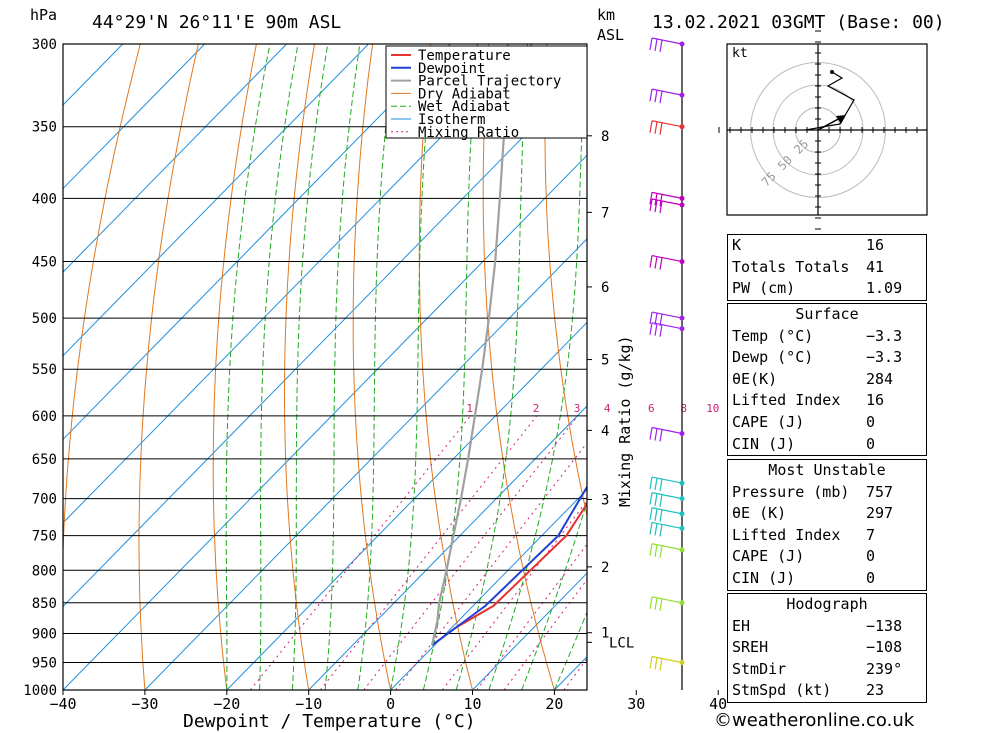 This screenshot has height=733, width=1000. I want to click on table-row: θE (K) 297, so click(827, 514).